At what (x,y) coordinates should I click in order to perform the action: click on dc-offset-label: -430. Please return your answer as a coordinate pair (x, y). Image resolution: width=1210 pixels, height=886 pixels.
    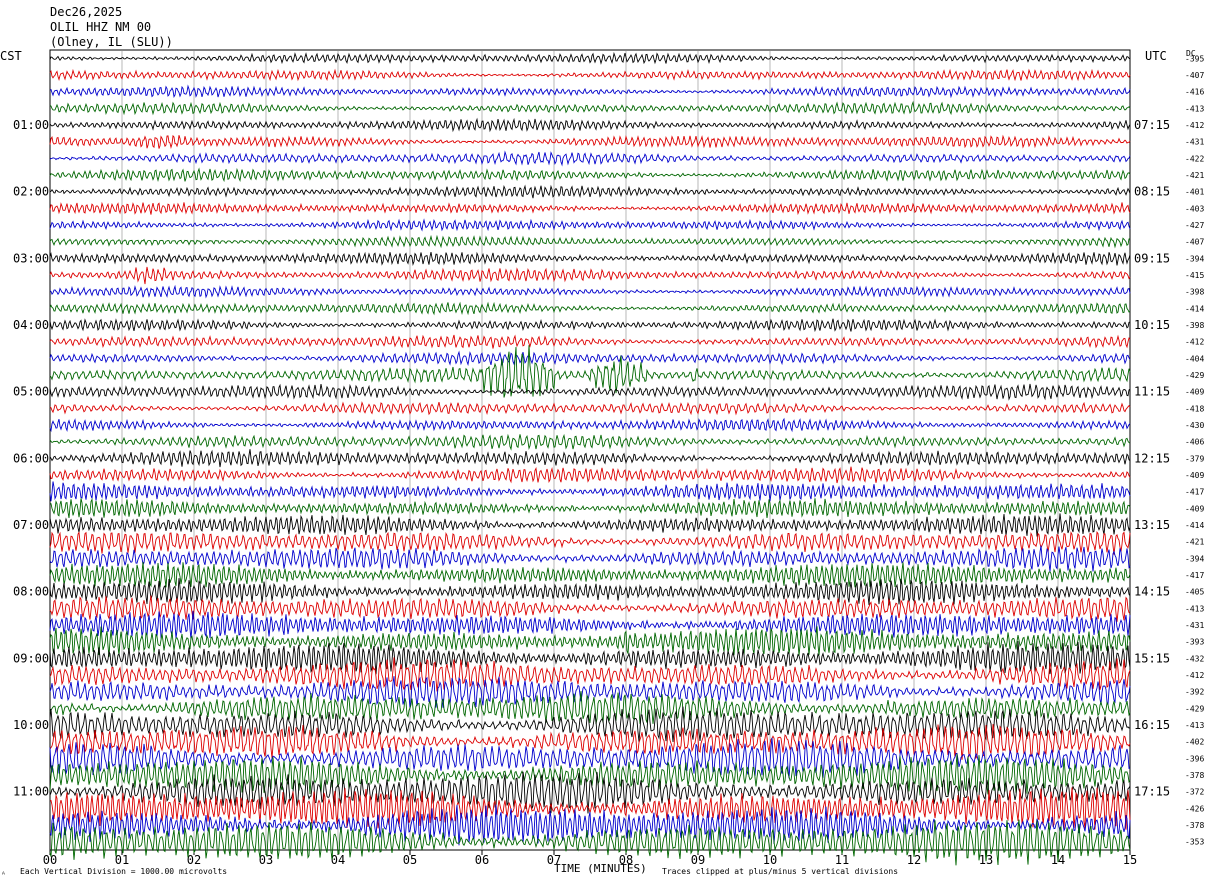
    Looking at the image, I should click on (1194, 425).